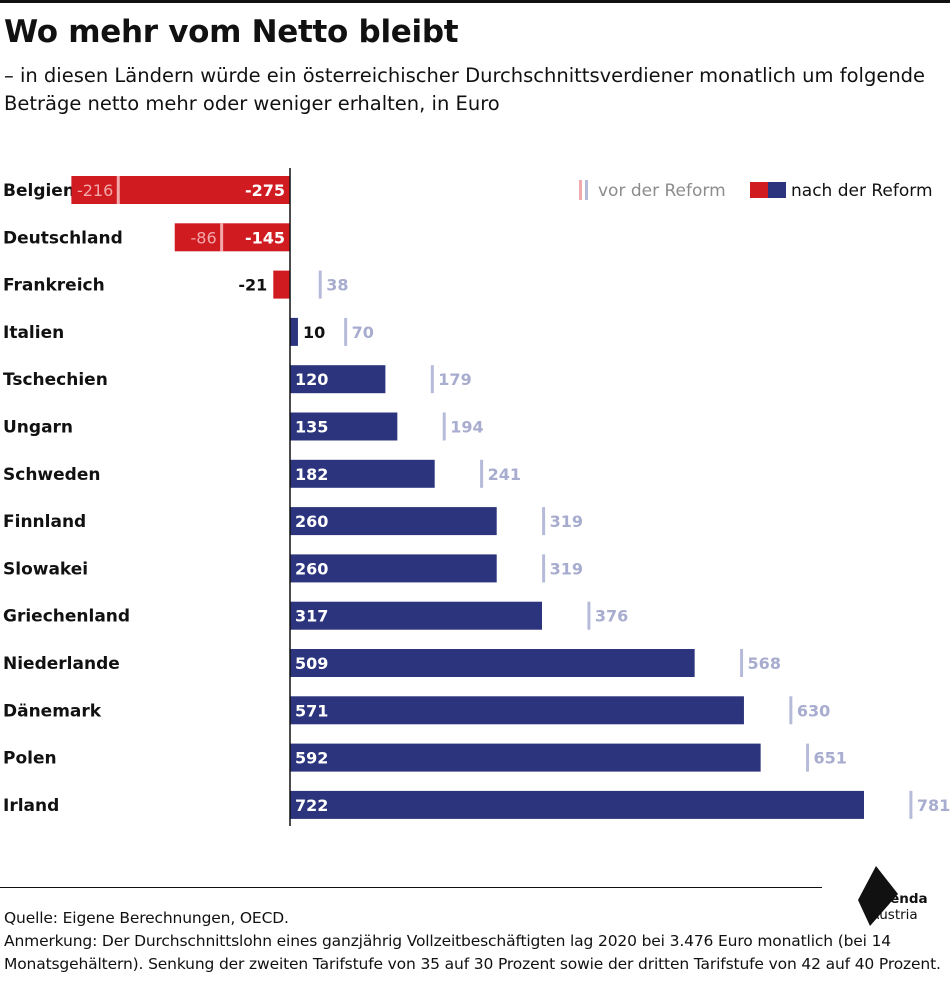 The width and height of the screenshot is (950, 1000). What do you see at coordinates (311, 758) in the screenshot?
I see `value-label-after: 592` at bounding box center [311, 758].